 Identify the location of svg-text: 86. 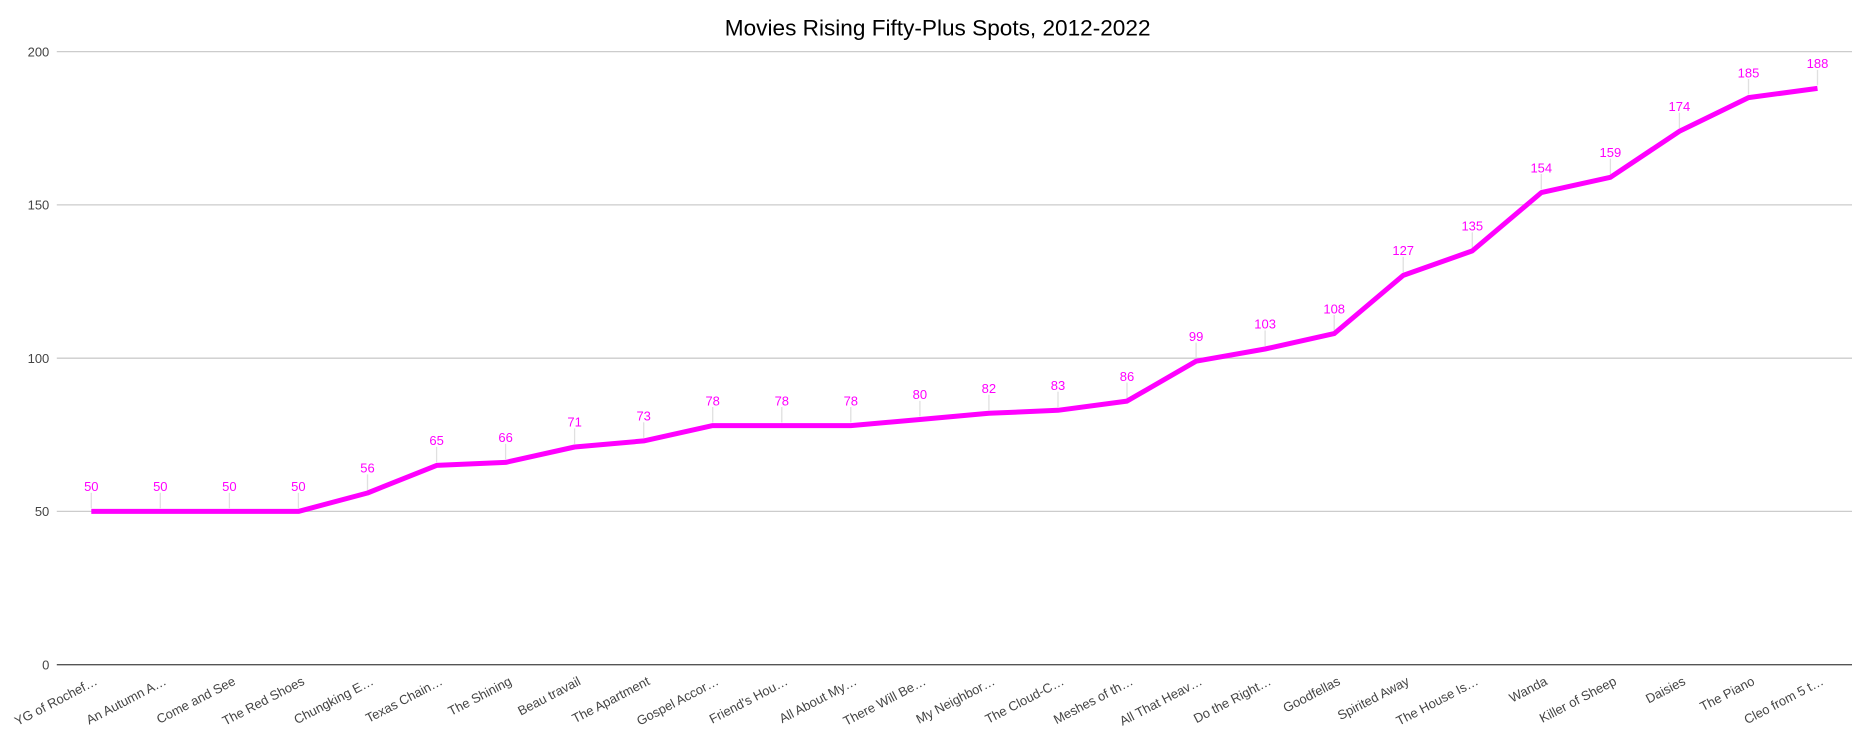
(1127, 376).